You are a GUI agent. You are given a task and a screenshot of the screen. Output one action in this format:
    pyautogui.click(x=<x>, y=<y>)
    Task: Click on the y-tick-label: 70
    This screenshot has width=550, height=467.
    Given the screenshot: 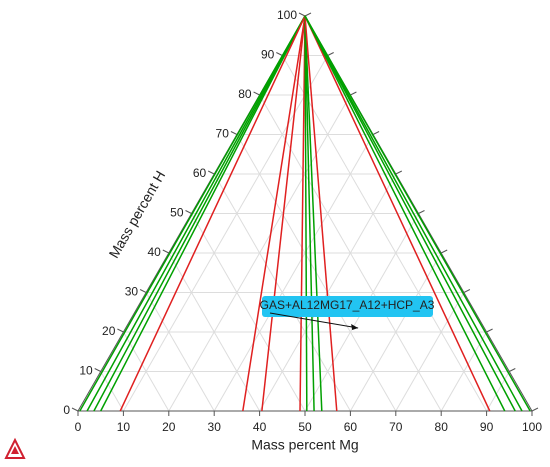 What is the action you would take?
    pyautogui.click(x=223, y=134)
    